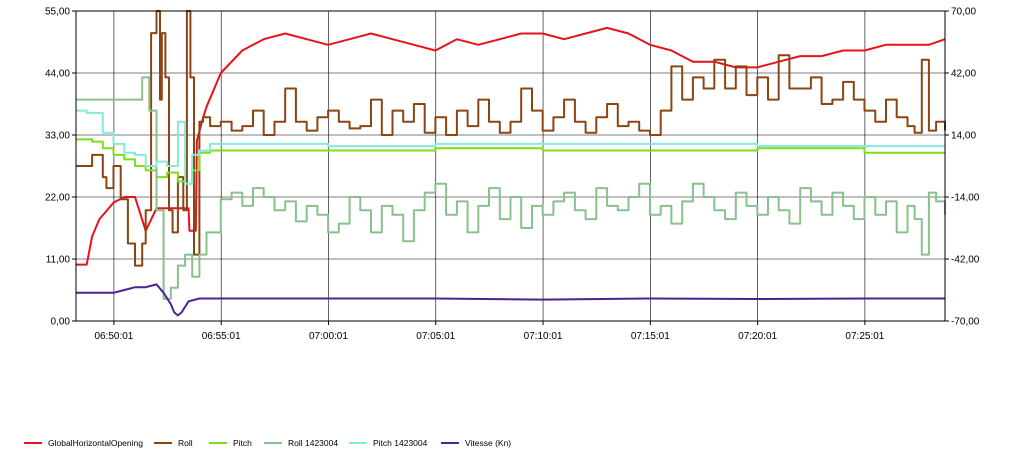 This screenshot has width=1024, height=475. Describe the element at coordinates (57, 198) in the screenshot. I see `left-tick-label: 22,00` at that location.